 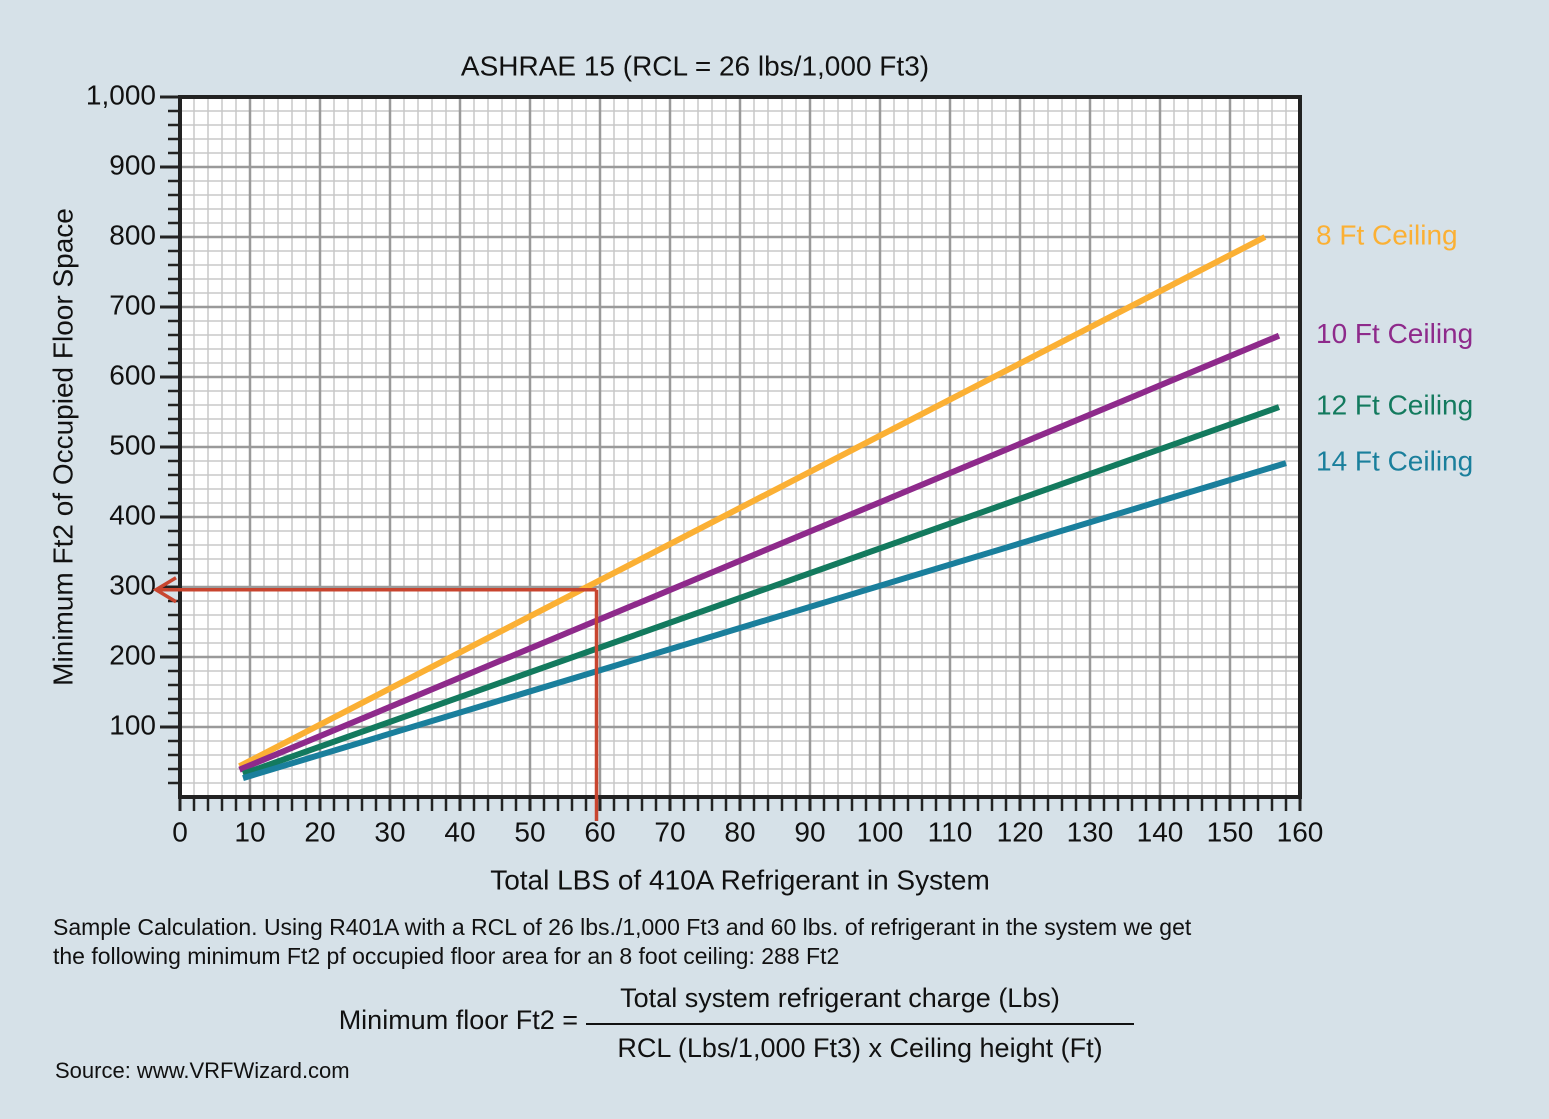 I want to click on x-tick-label: 150, so click(x=1230, y=831).